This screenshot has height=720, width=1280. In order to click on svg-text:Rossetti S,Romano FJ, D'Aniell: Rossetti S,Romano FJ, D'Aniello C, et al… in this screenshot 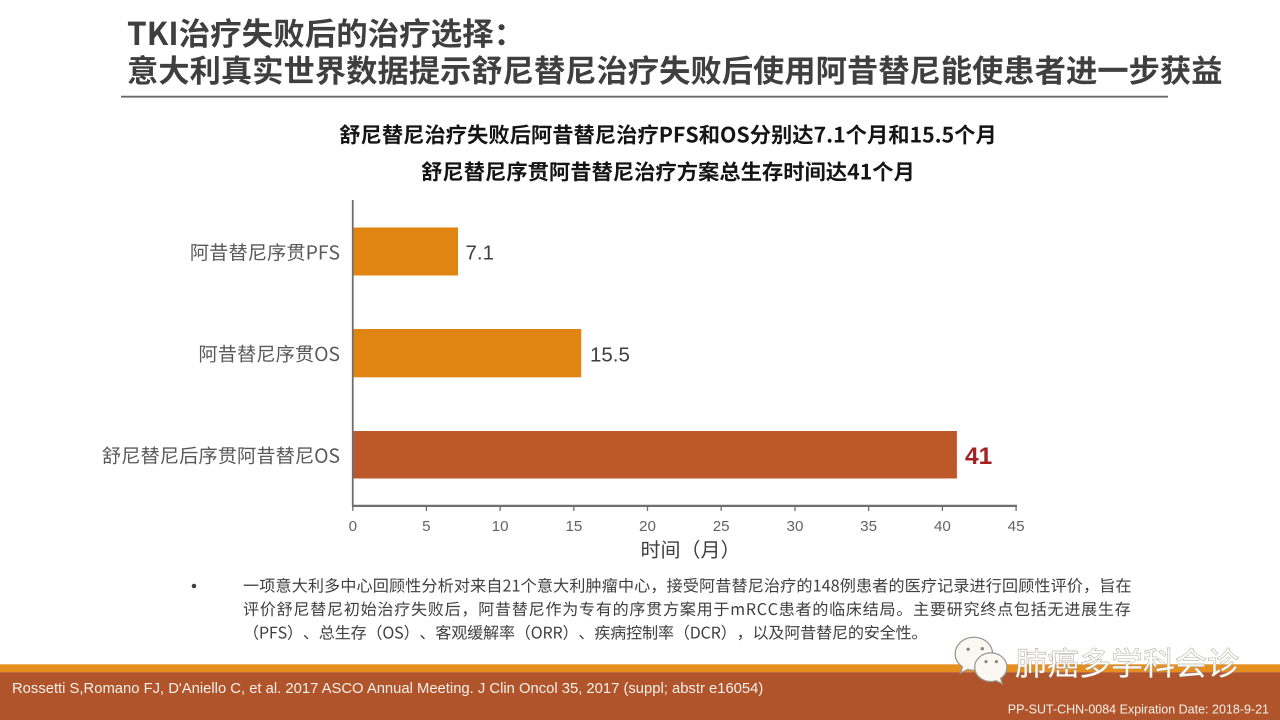, I will do `click(387, 689)`.